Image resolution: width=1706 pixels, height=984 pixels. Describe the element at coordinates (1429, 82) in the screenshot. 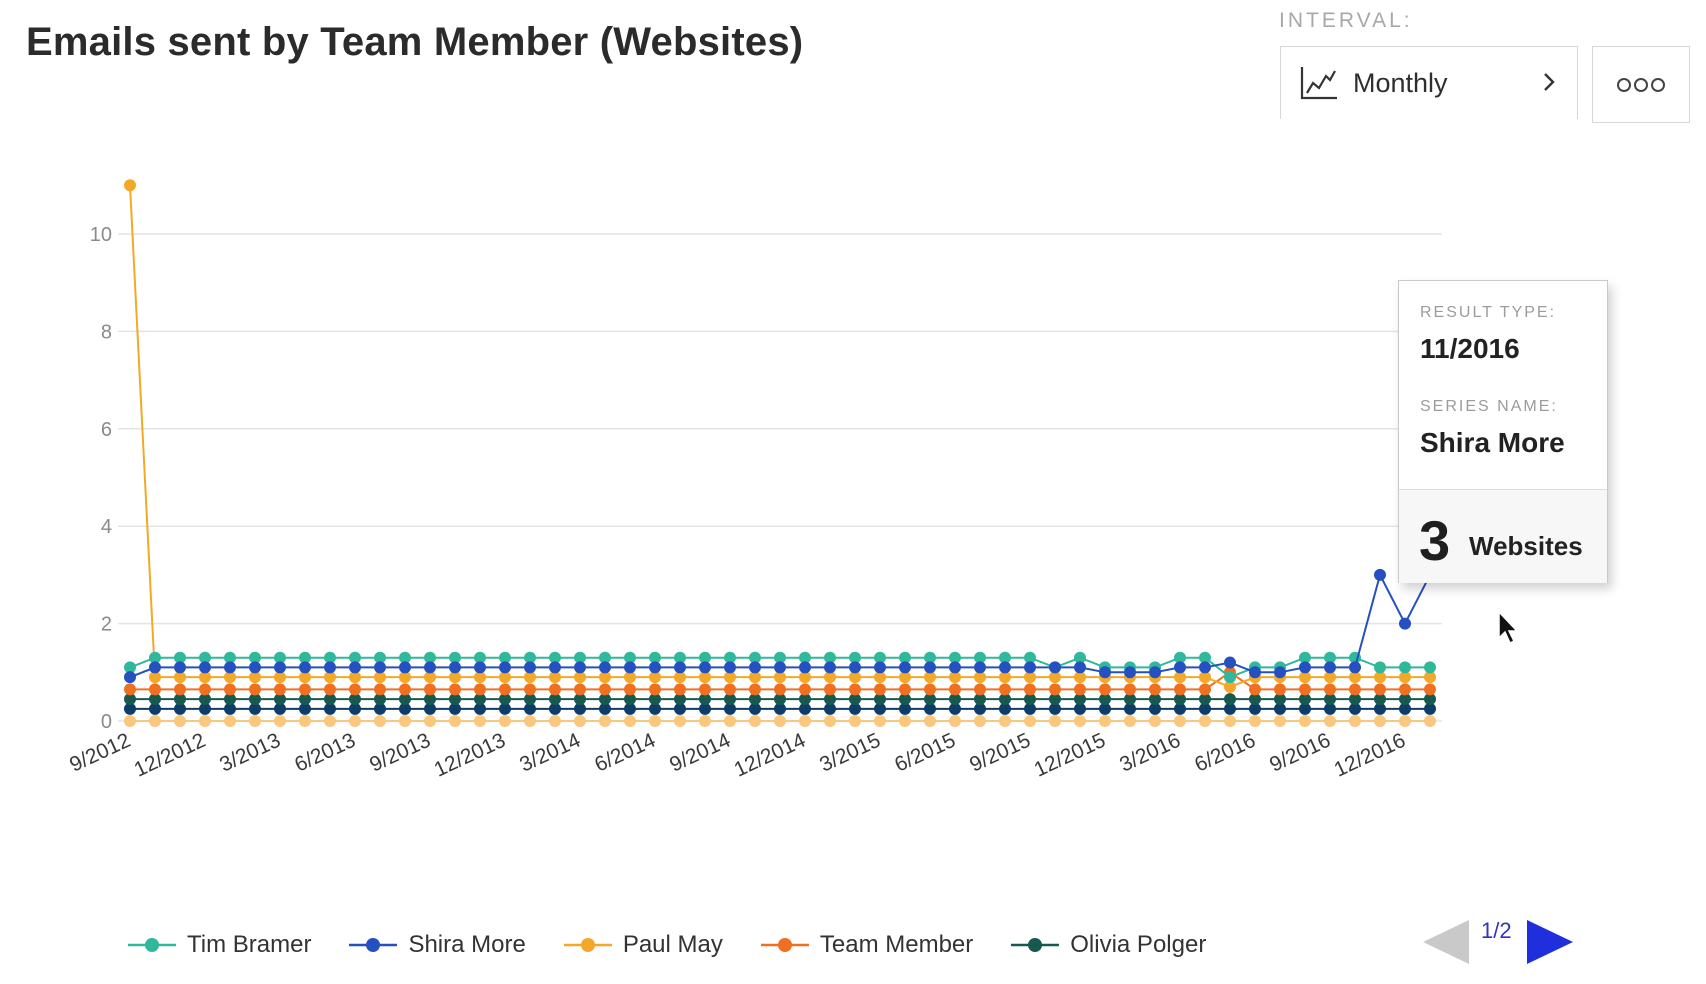

I see `interval-select: Monthly` at that location.